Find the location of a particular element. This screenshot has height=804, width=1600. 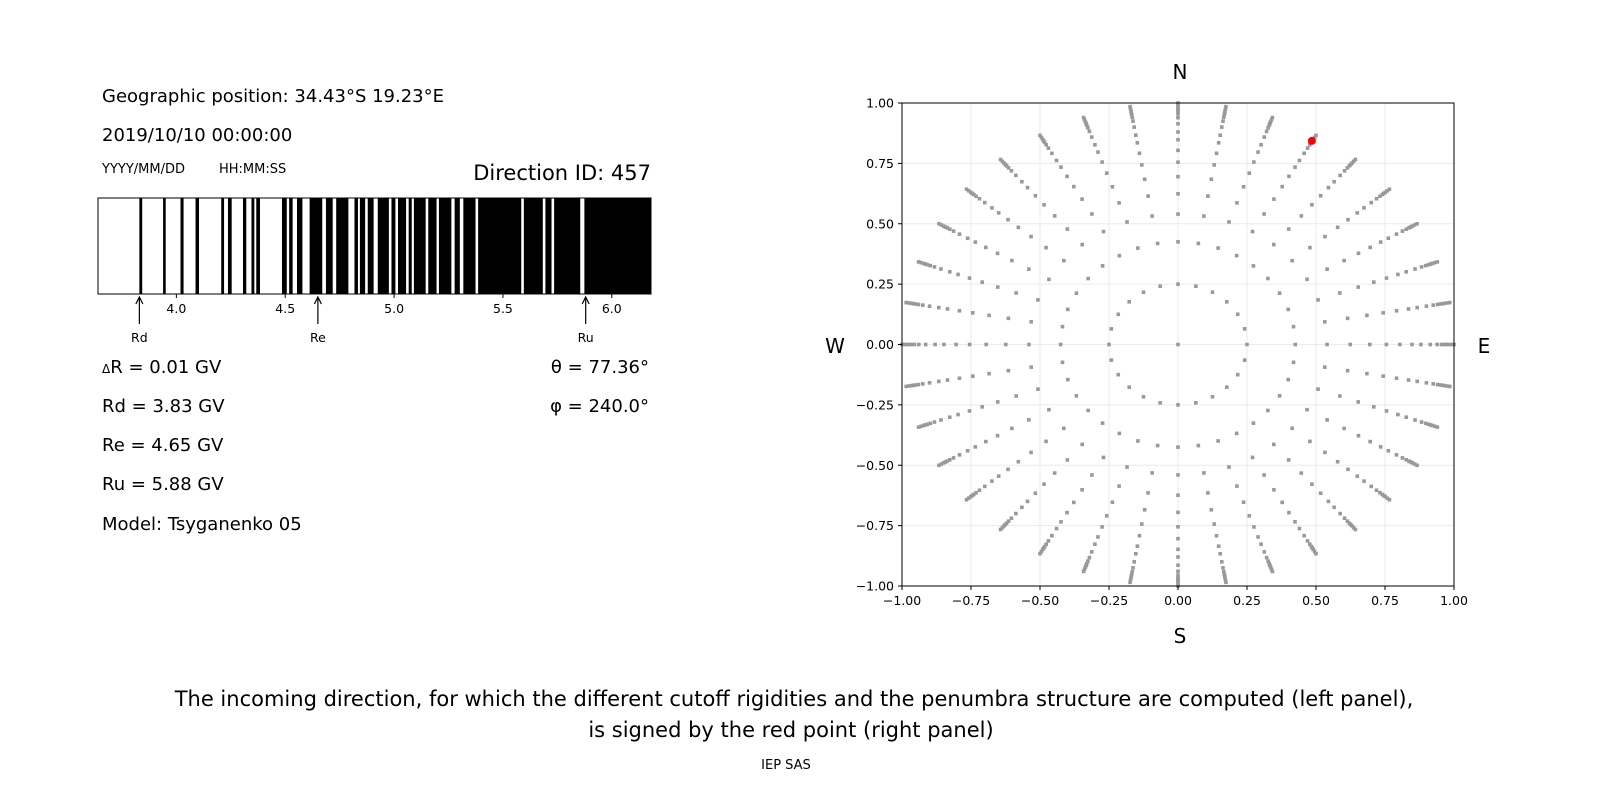

compass-west: W is located at coordinates (835, 346).